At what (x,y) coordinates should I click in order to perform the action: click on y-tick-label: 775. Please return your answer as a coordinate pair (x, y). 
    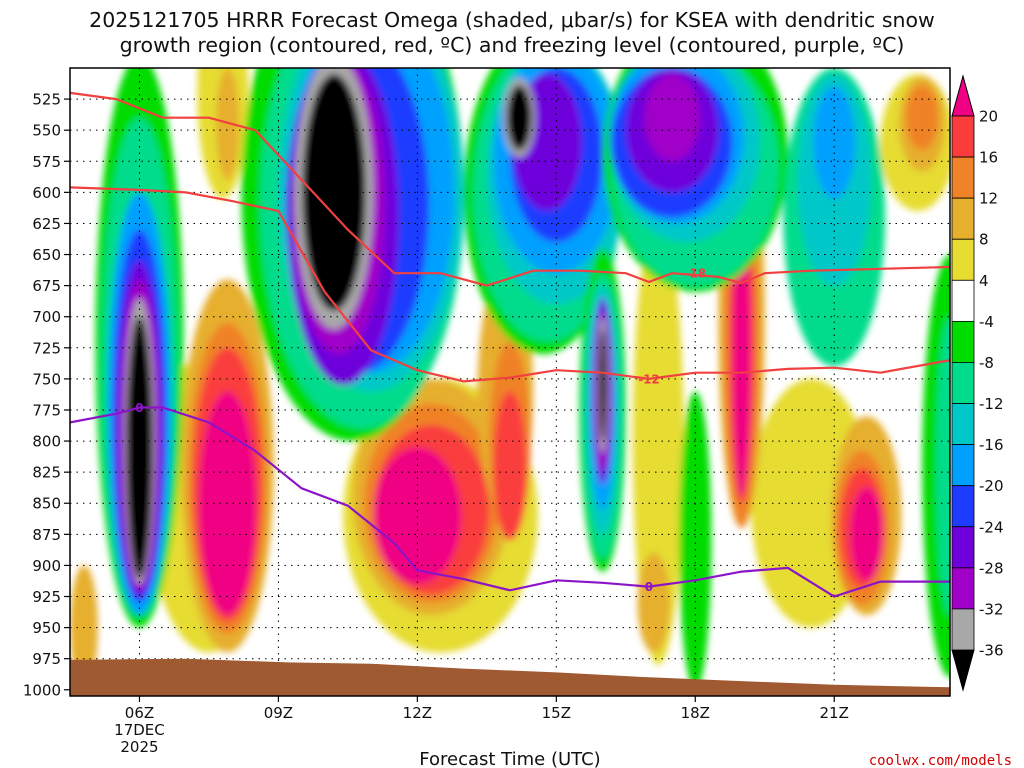
    Looking at the image, I should click on (46, 410).